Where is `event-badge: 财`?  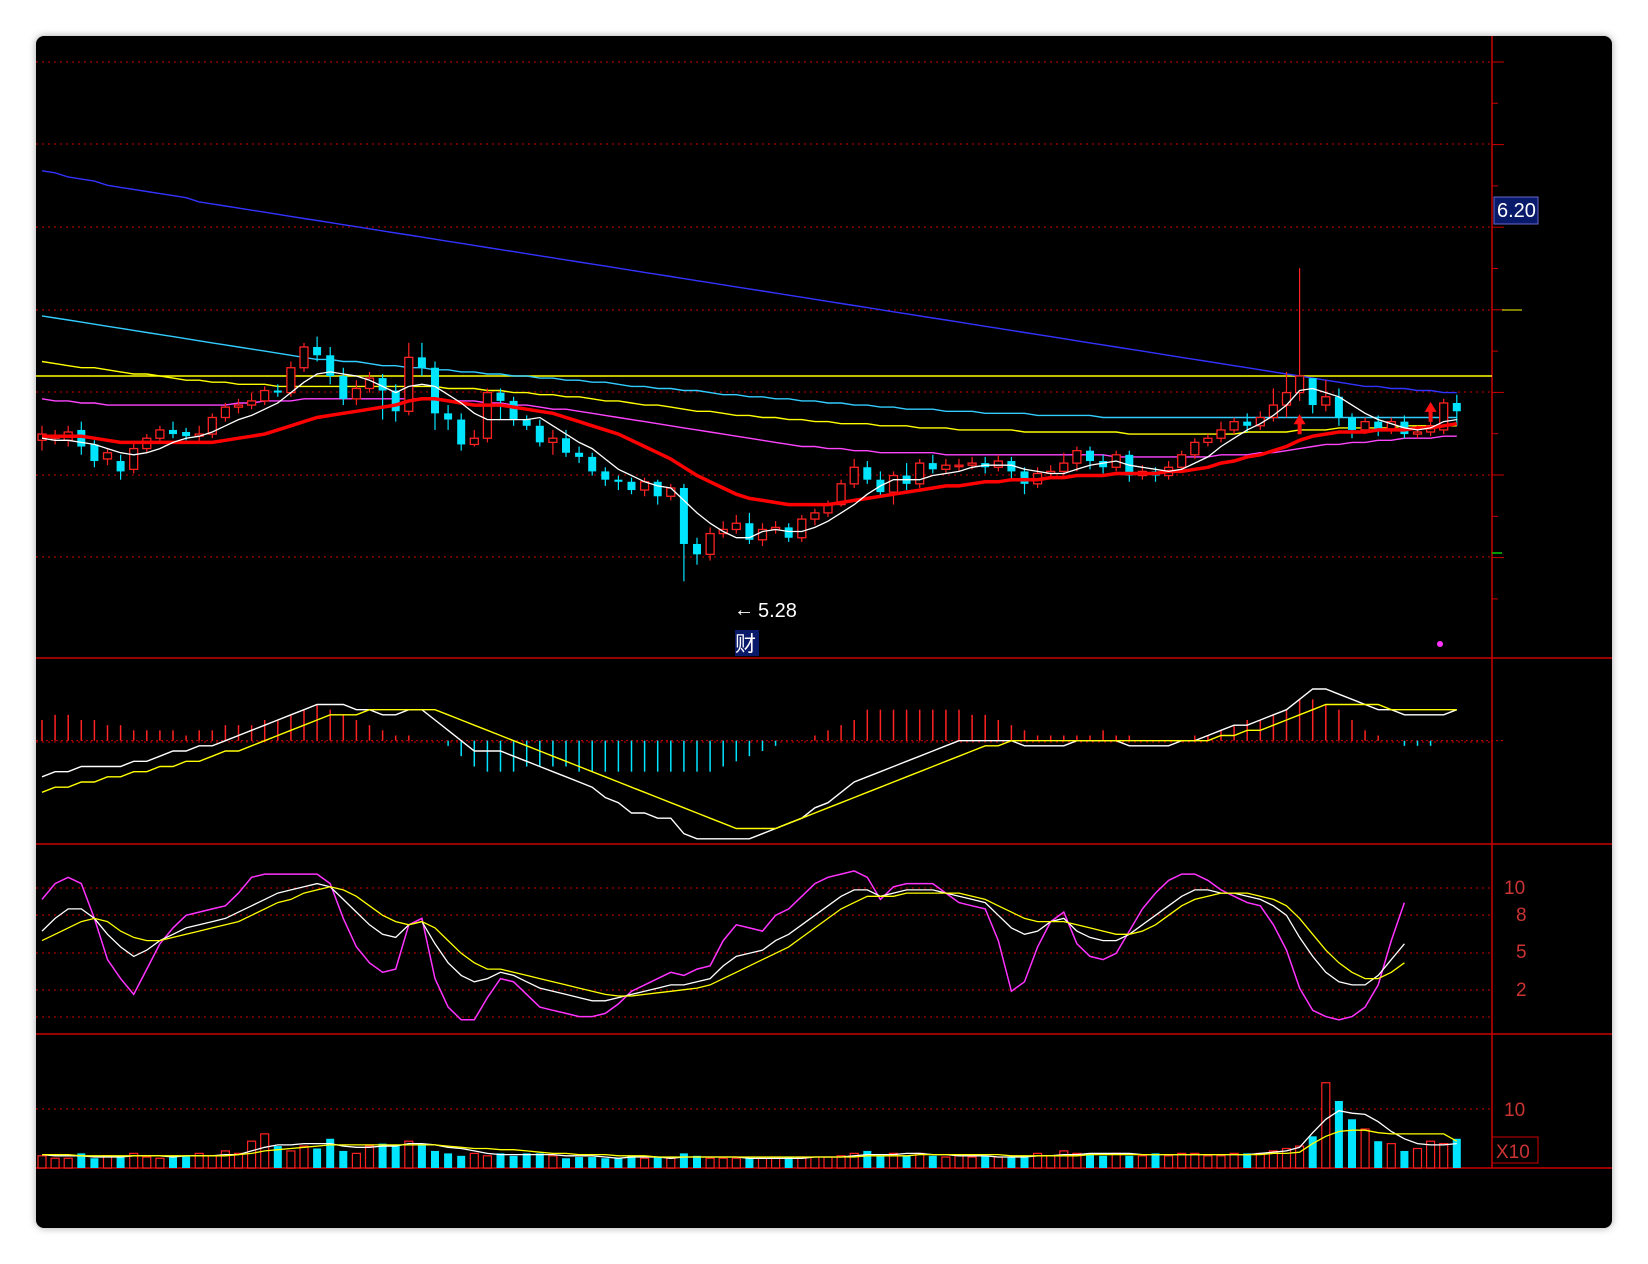 event-badge: 财 is located at coordinates (745, 644).